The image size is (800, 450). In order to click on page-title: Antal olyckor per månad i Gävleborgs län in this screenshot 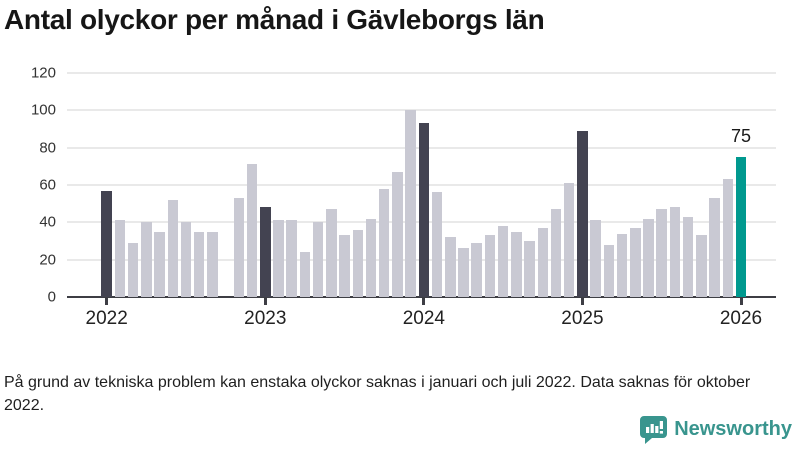, I will do `click(274, 19)`.